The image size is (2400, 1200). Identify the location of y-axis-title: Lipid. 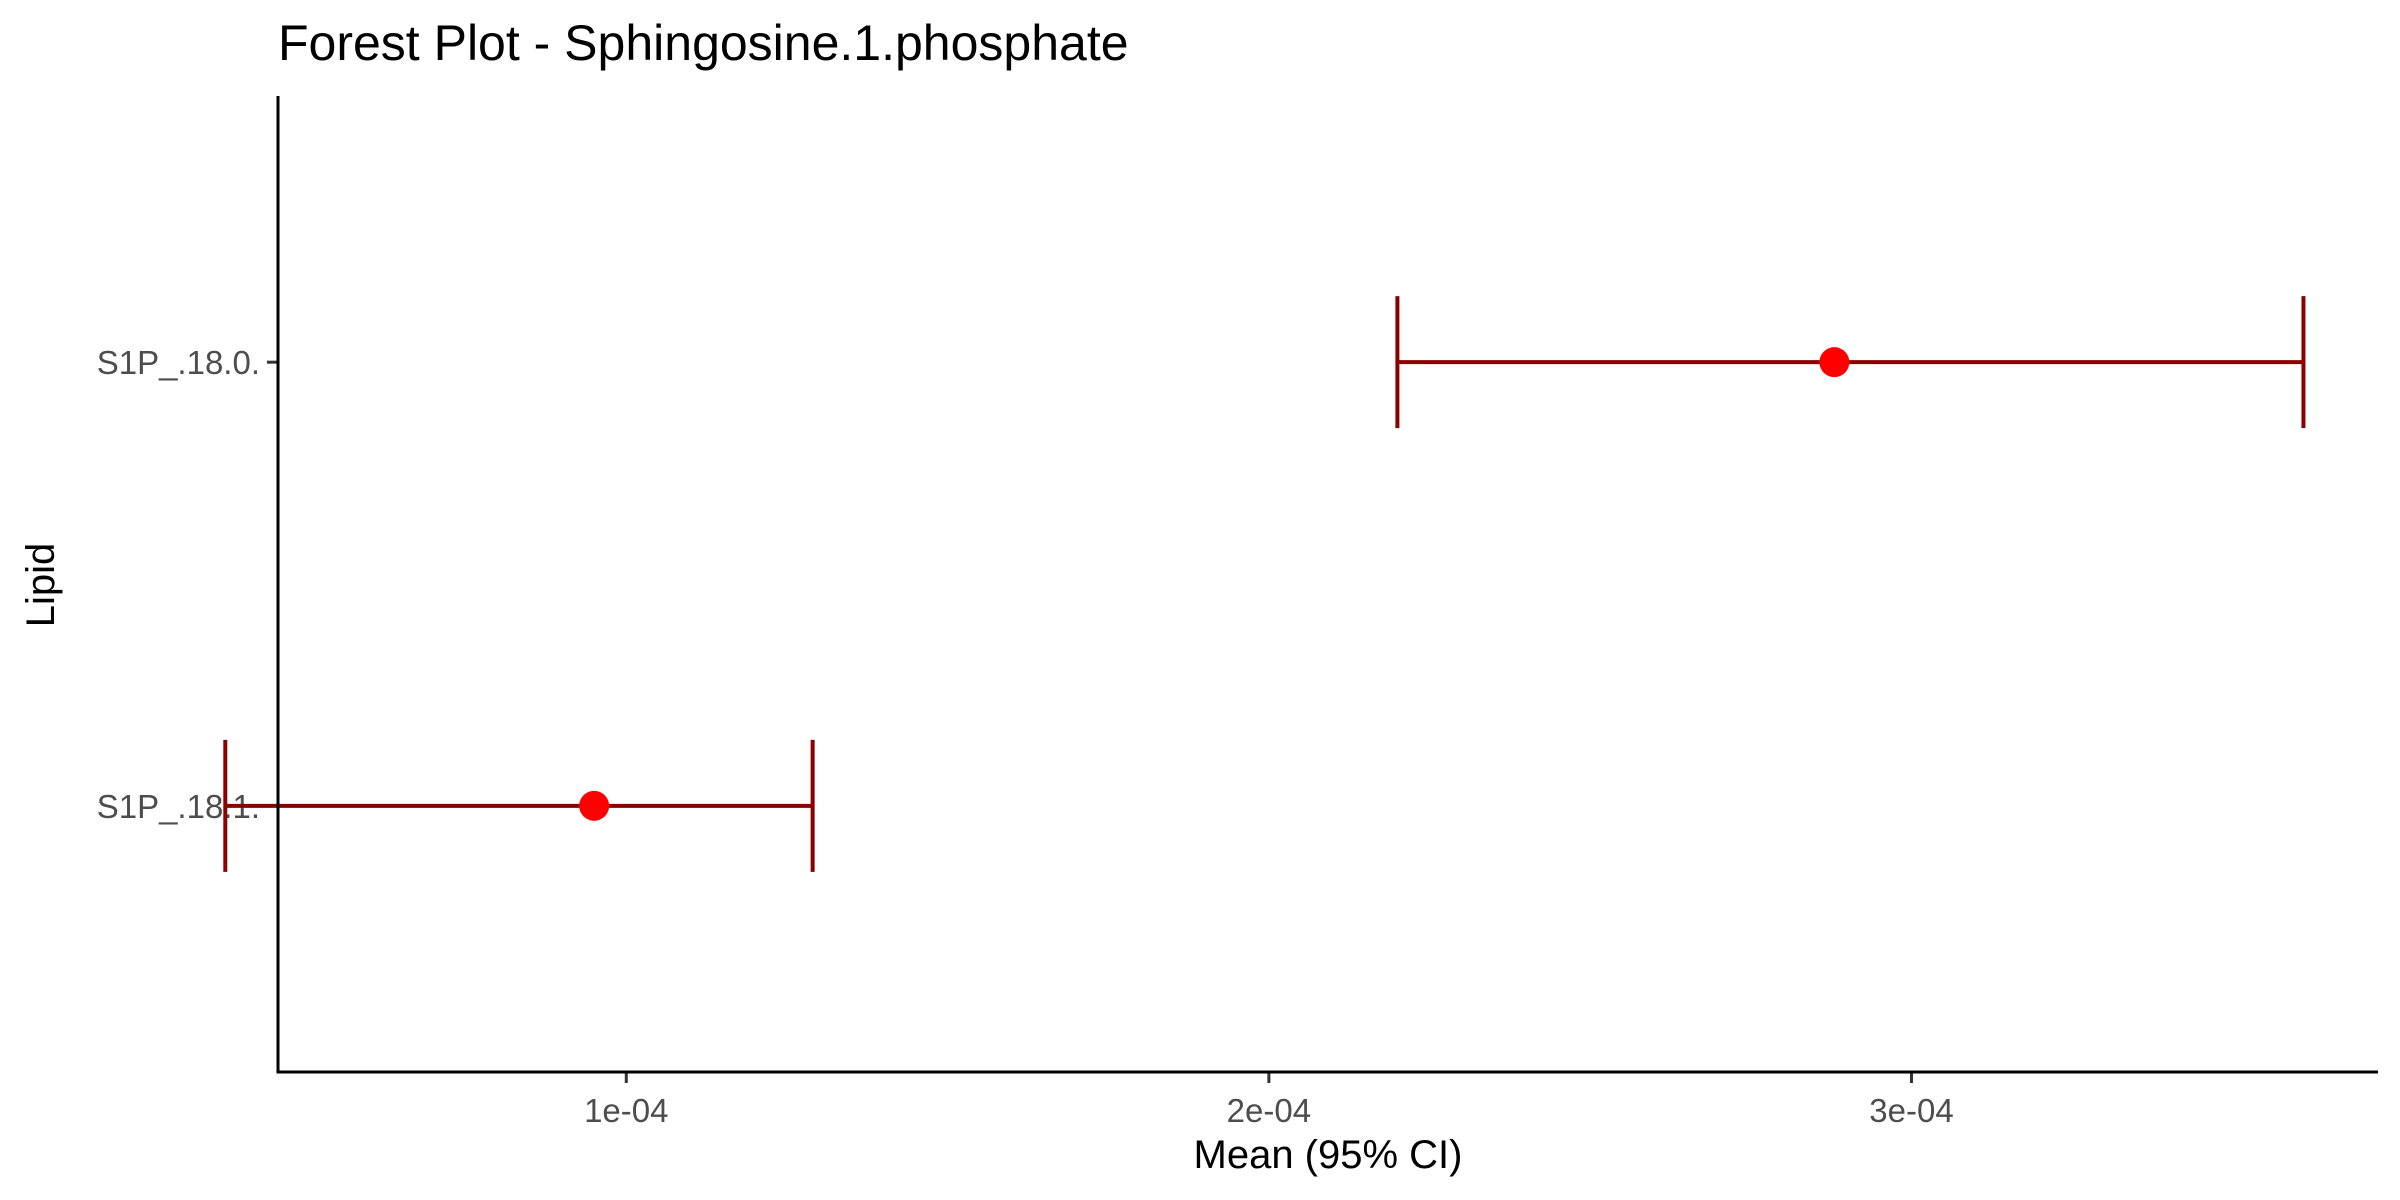
(41, 585).